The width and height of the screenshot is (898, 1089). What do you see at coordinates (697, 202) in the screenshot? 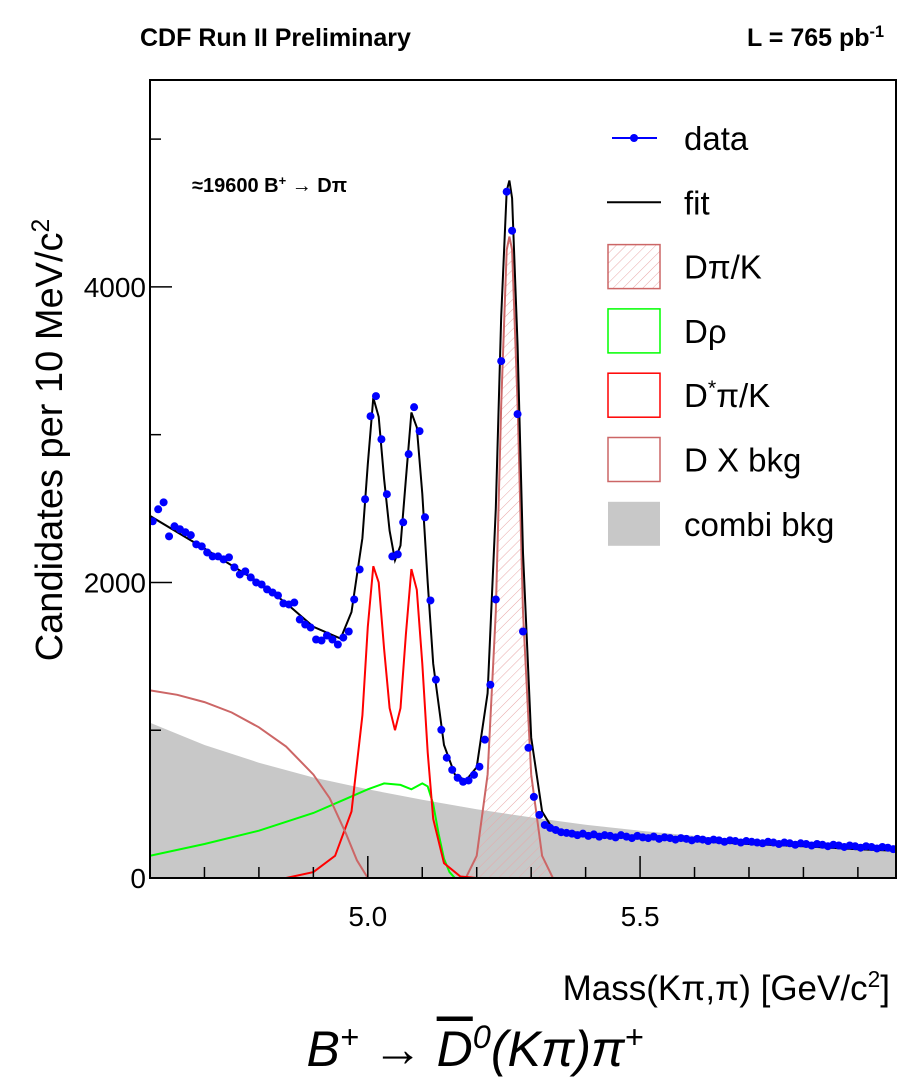
I see `legend-label: fit` at bounding box center [697, 202].